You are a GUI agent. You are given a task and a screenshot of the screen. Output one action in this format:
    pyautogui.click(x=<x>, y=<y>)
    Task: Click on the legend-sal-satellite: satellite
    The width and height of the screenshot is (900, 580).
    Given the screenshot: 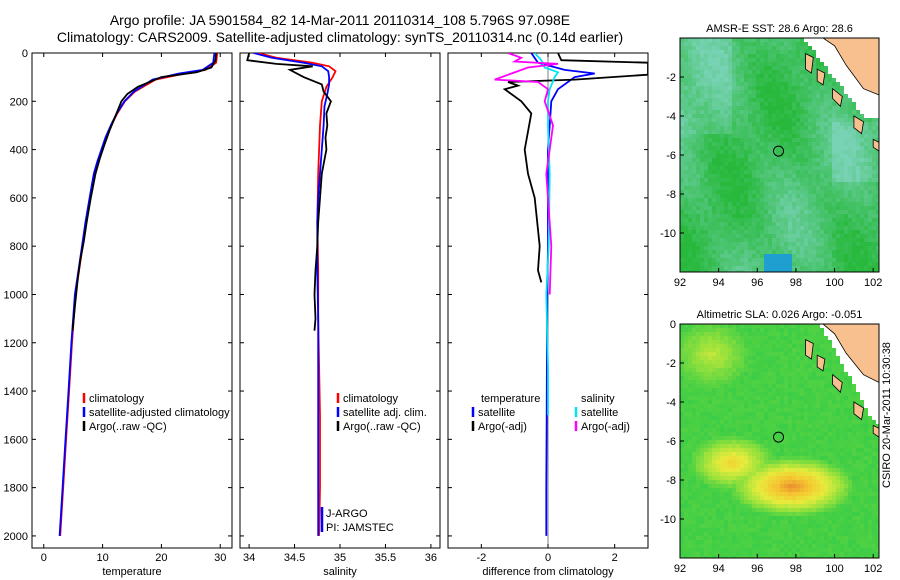 What is the action you would take?
    pyautogui.click(x=599, y=413)
    